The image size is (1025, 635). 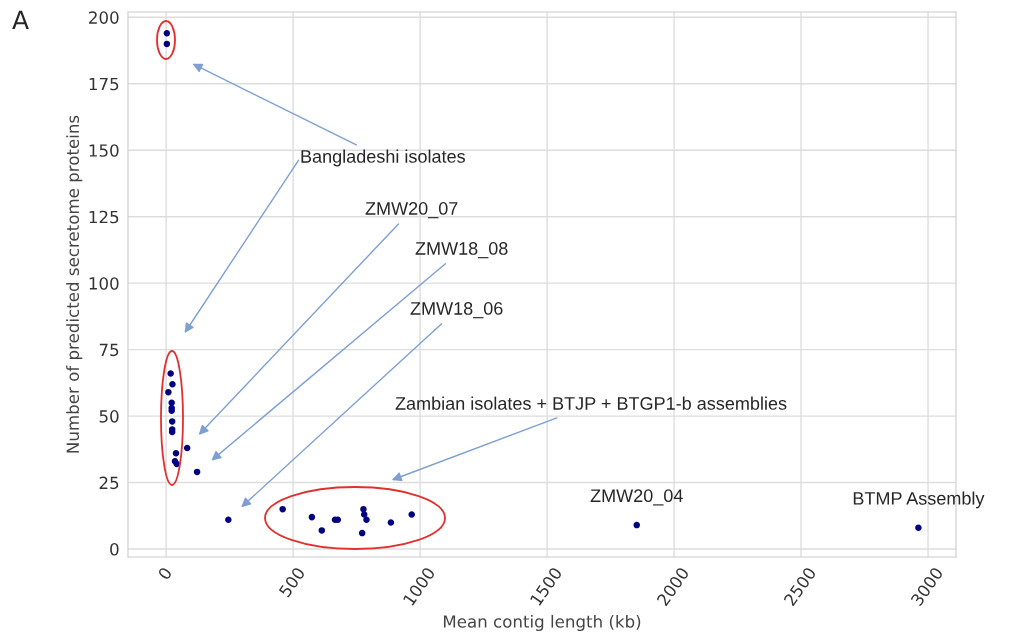 I want to click on text: A, so click(x=20, y=19).